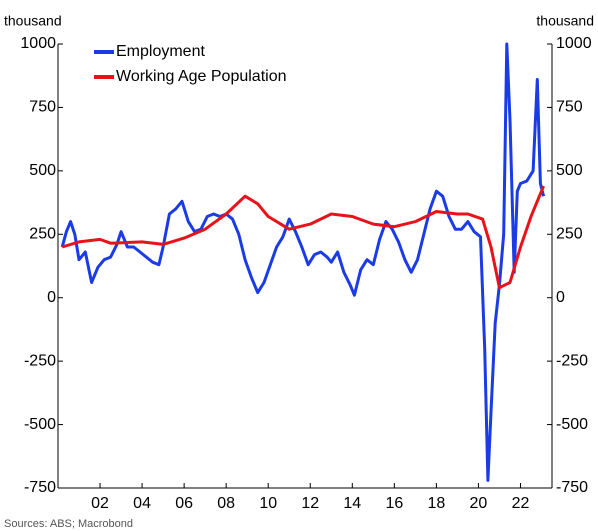 The width and height of the screenshot is (598, 531). Describe the element at coordinates (560, 297) in the screenshot. I see `y2-tick-label: 0` at that location.